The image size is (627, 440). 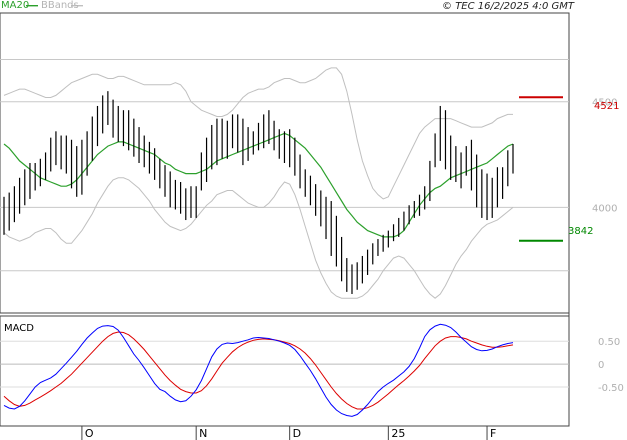 I want to click on resistance-level-label: 4521, so click(x=606, y=106).